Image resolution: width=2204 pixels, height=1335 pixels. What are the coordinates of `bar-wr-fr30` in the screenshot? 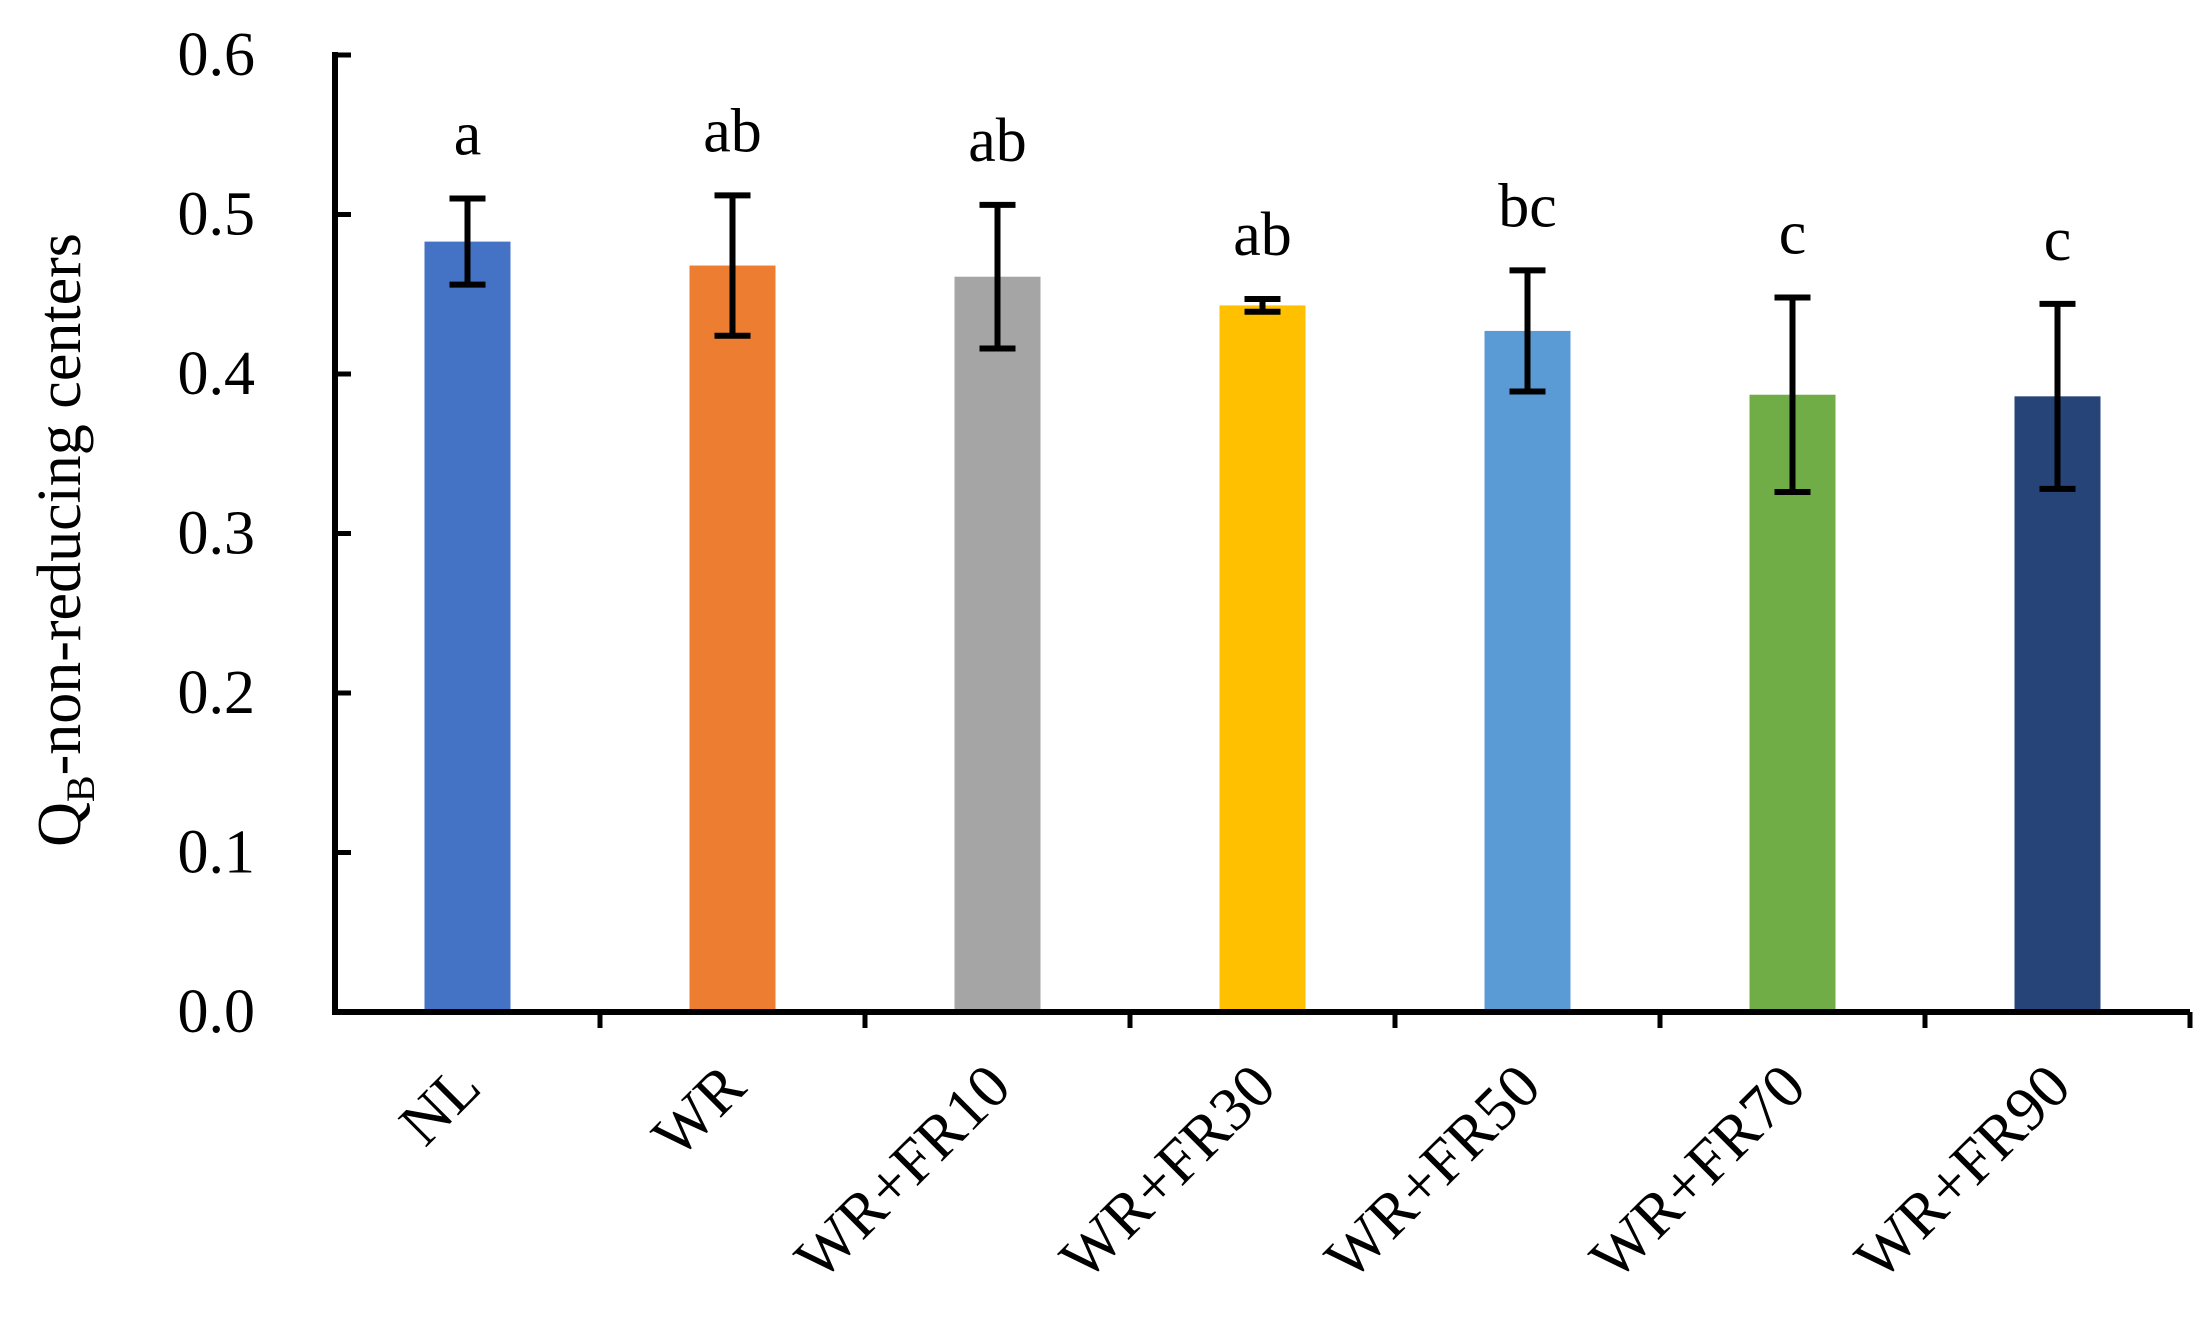 It's located at (1262, 658).